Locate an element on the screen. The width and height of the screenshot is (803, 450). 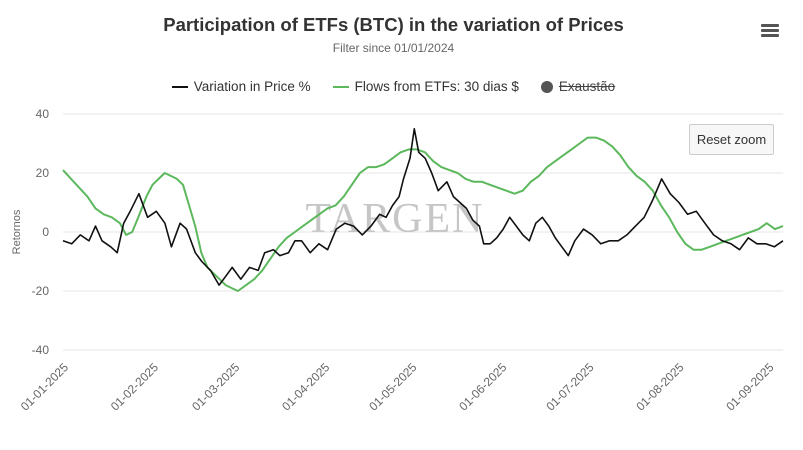
legend-item-flows: Flows from ETFs: 30 dias $ is located at coordinates (425, 86).